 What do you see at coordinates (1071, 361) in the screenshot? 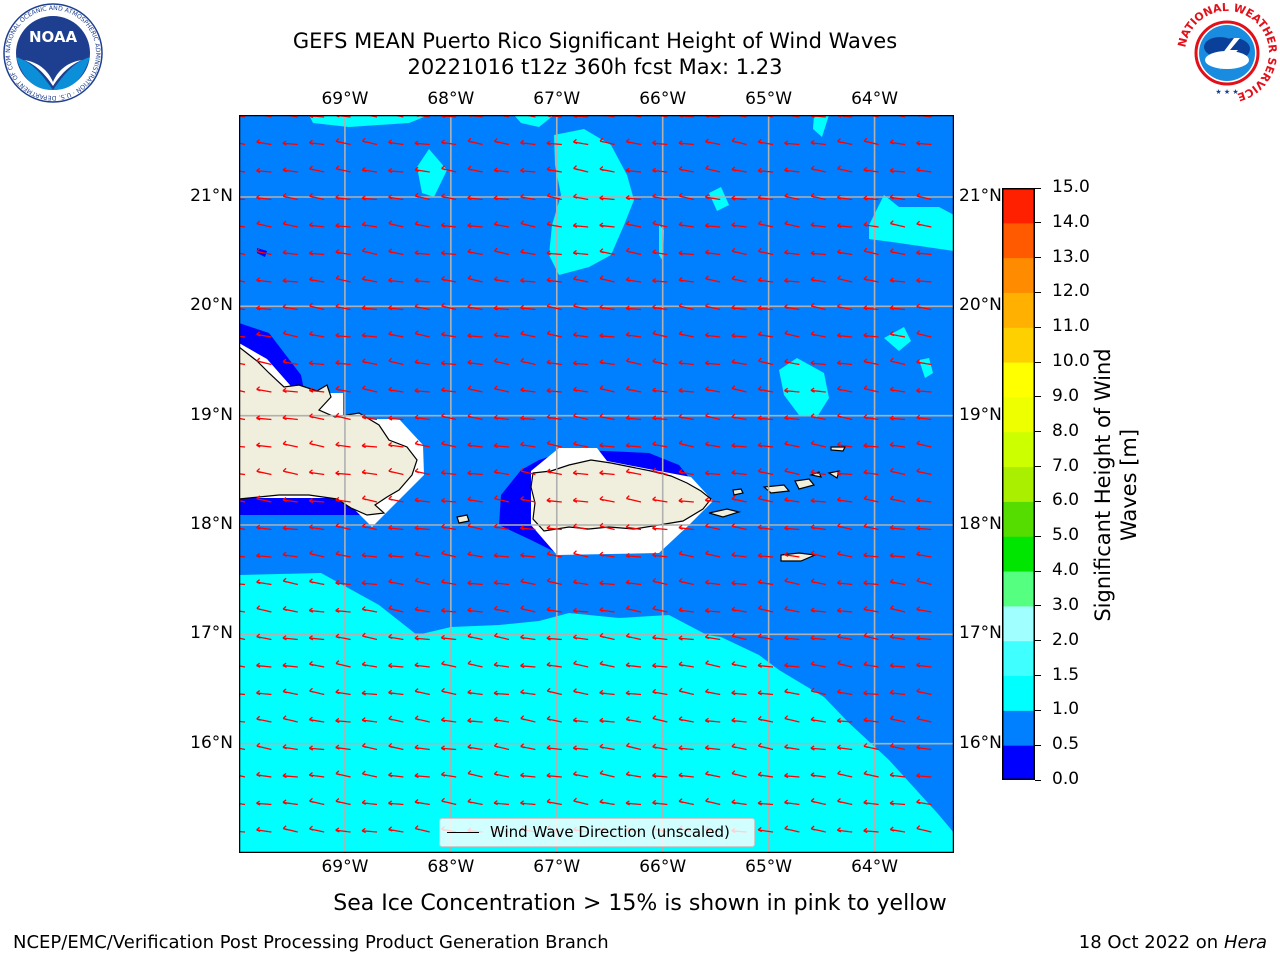
I see `colorbar-tick-label: 10.0` at bounding box center [1071, 361].